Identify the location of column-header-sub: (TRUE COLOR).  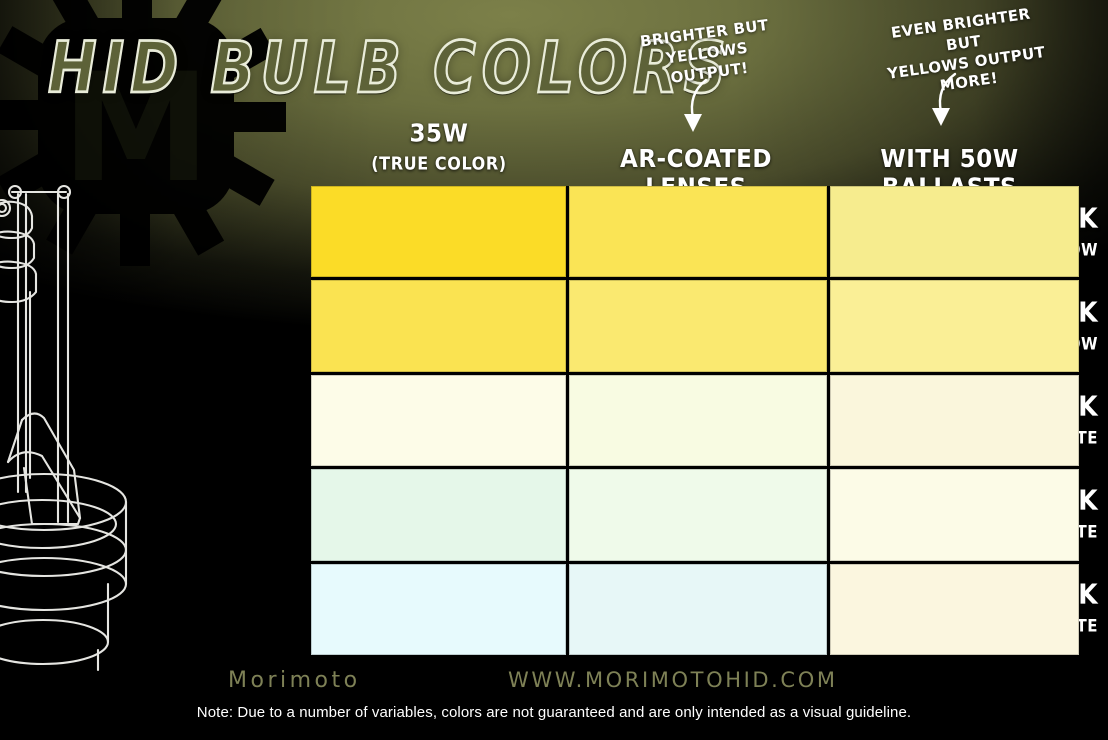
(439, 163).